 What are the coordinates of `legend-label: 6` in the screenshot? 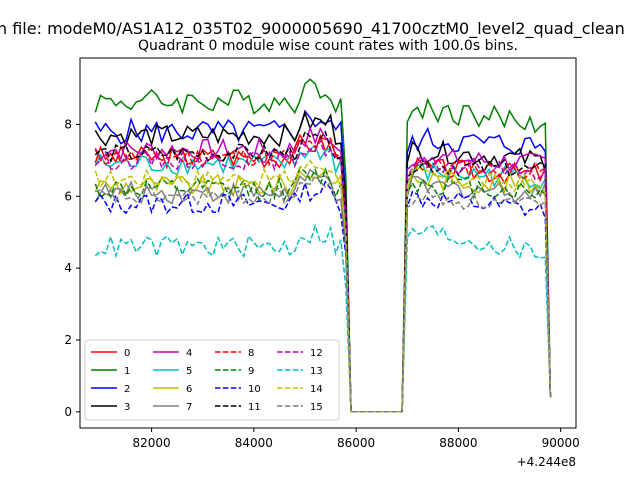 It's located at (189, 389).